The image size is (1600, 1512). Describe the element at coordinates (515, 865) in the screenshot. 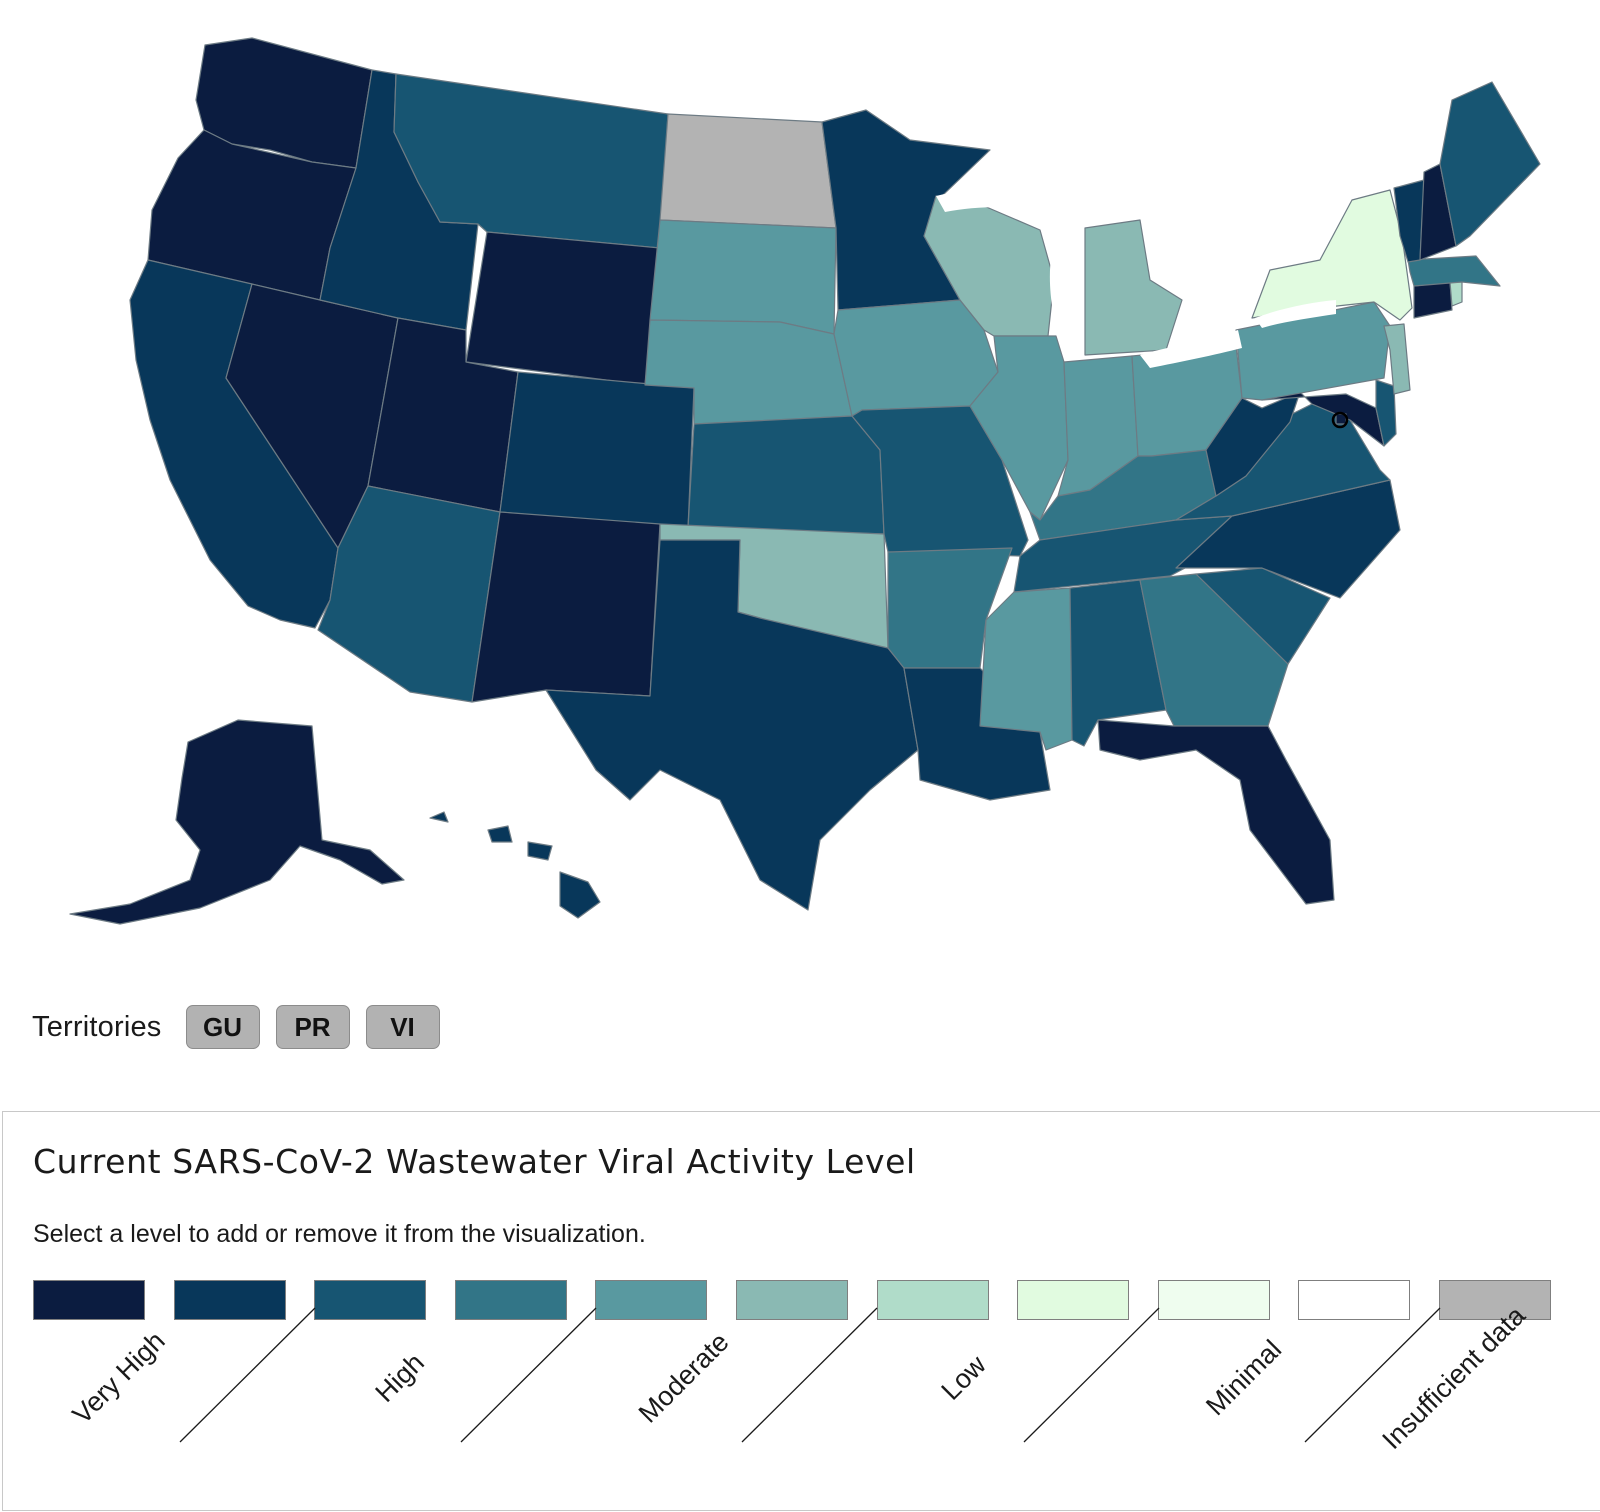

I see `state-hi` at that location.